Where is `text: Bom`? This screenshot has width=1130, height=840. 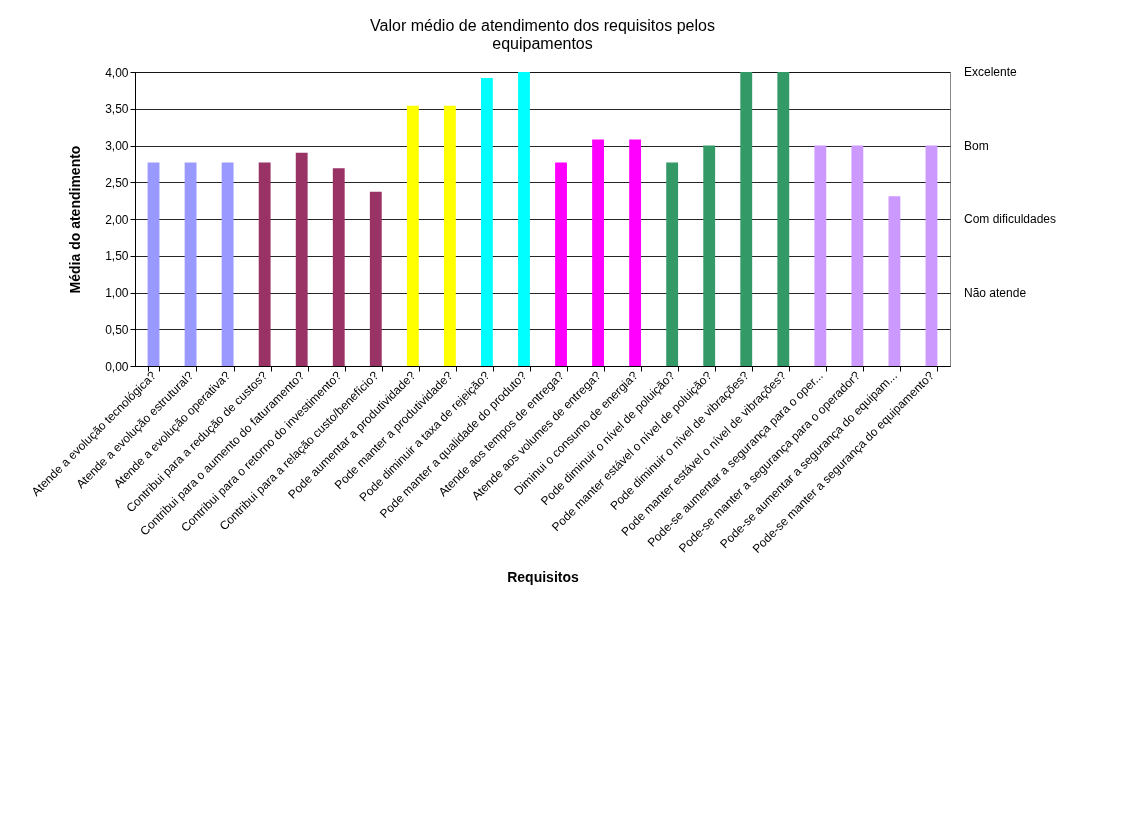 text: Bom is located at coordinates (976, 145).